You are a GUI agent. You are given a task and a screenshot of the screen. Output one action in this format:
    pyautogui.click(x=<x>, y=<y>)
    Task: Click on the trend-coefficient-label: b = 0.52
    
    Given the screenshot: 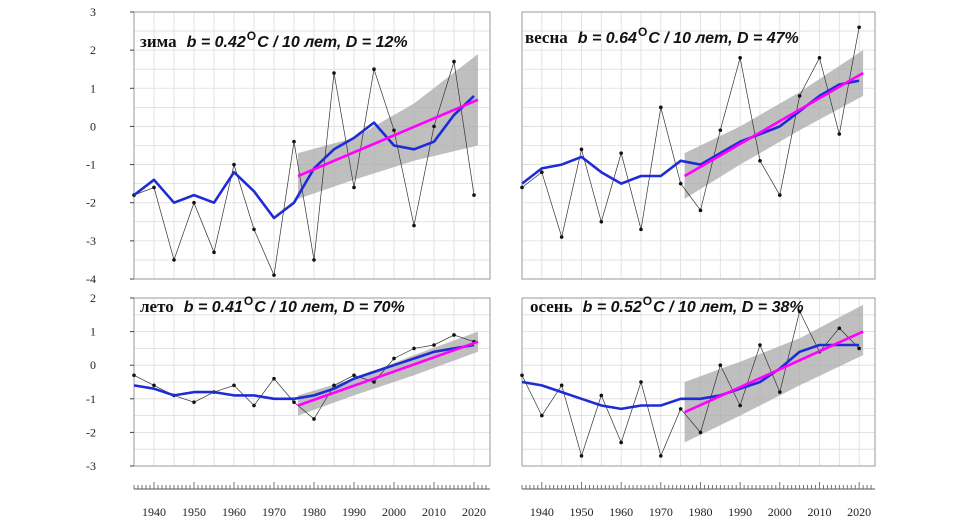 What is the action you would take?
    pyautogui.click(x=612, y=307)
    